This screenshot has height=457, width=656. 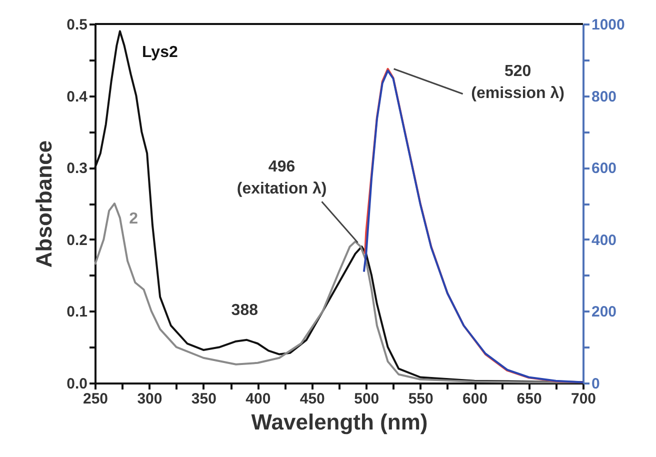 What do you see at coordinates (339, 422) in the screenshot?
I see `x-axis-title: Wavelength (nm)` at bounding box center [339, 422].